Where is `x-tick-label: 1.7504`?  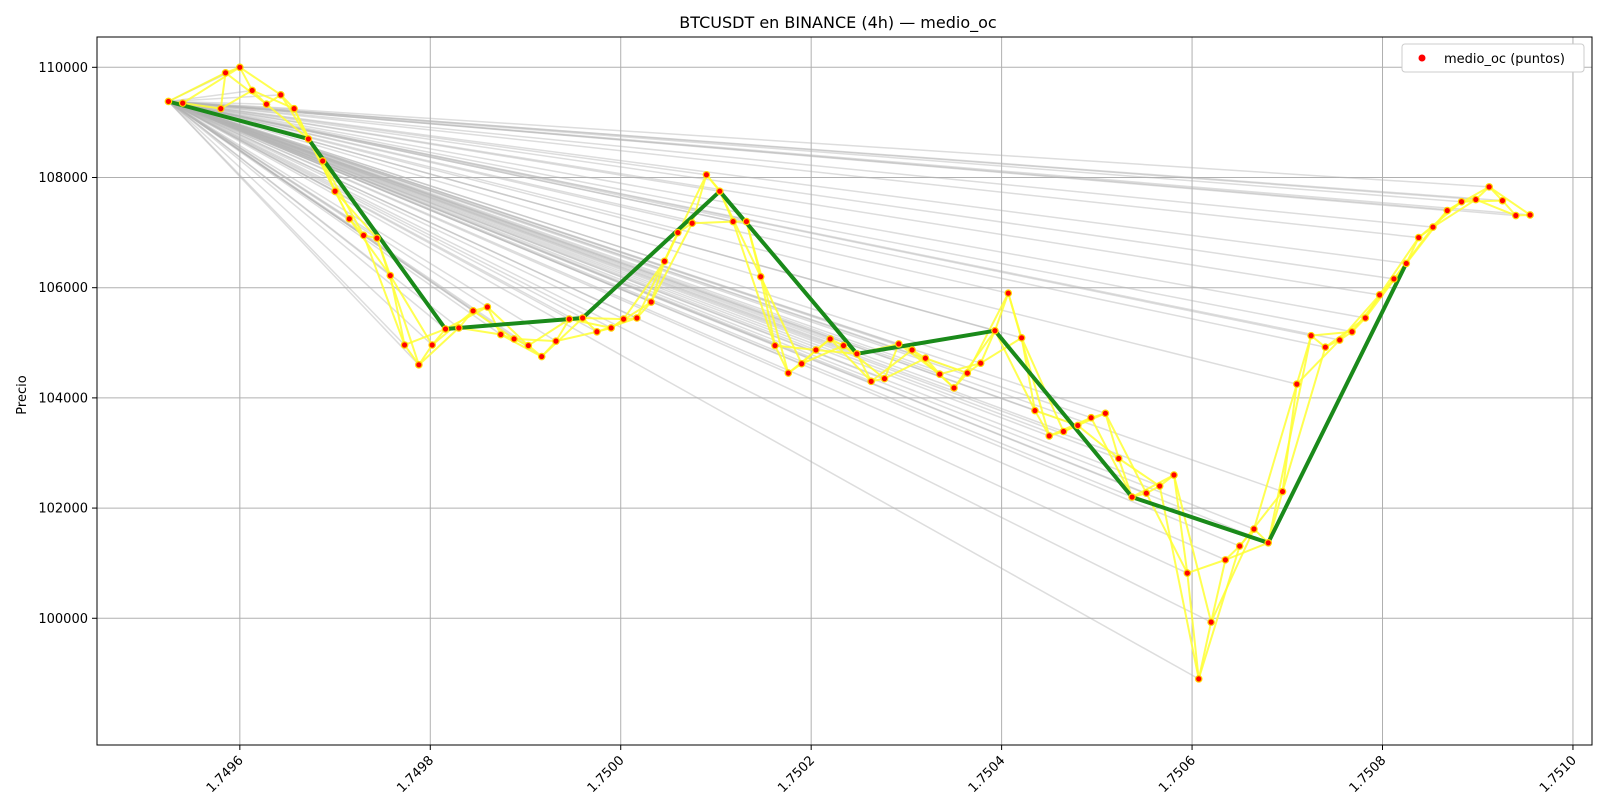 x-tick-label: 1.7504 is located at coordinates (987, 774).